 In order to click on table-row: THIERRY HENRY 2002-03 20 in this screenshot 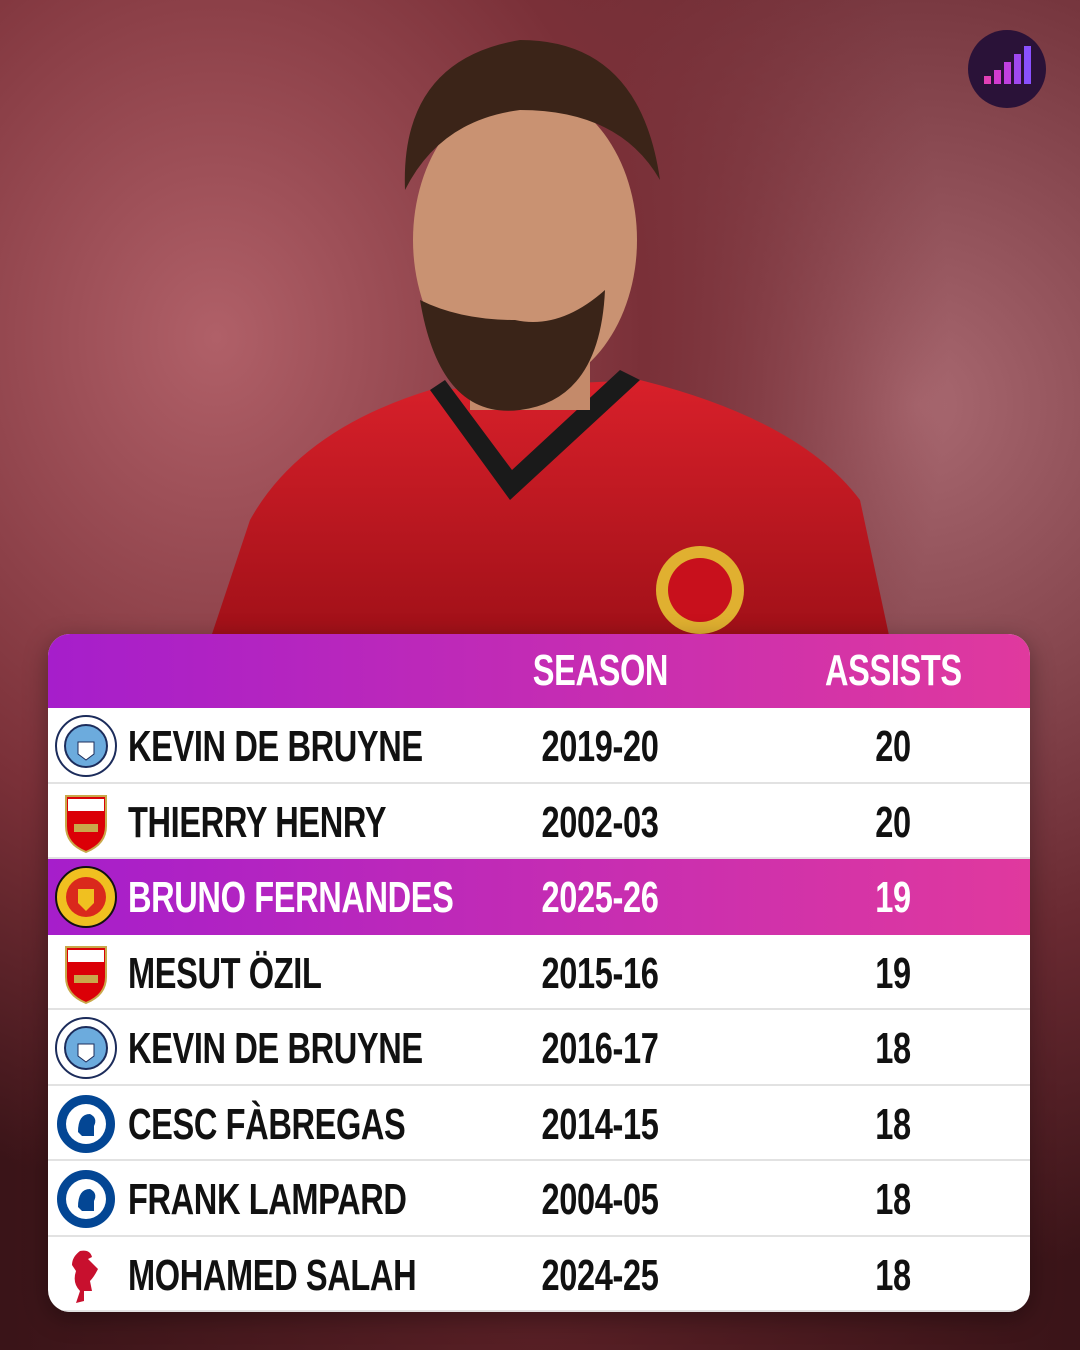, I will do `click(539, 821)`.